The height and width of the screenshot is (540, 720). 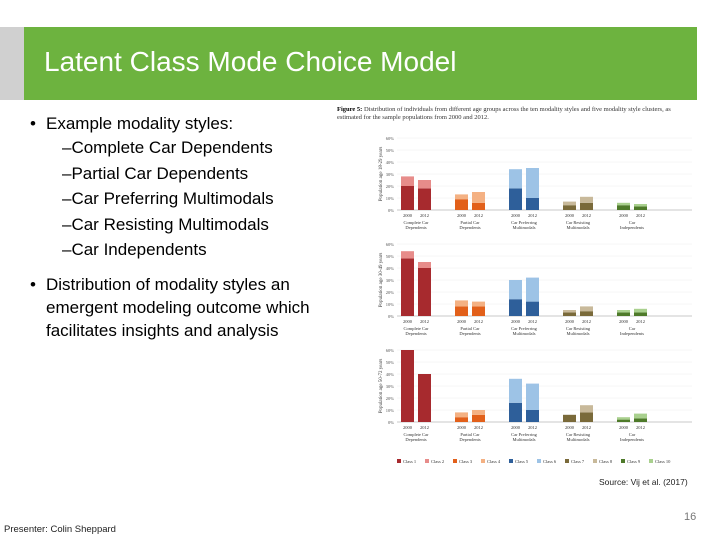 What do you see at coordinates (578, 461) in the screenshot?
I see `legend-label: Class 7` at bounding box center [578, 461].